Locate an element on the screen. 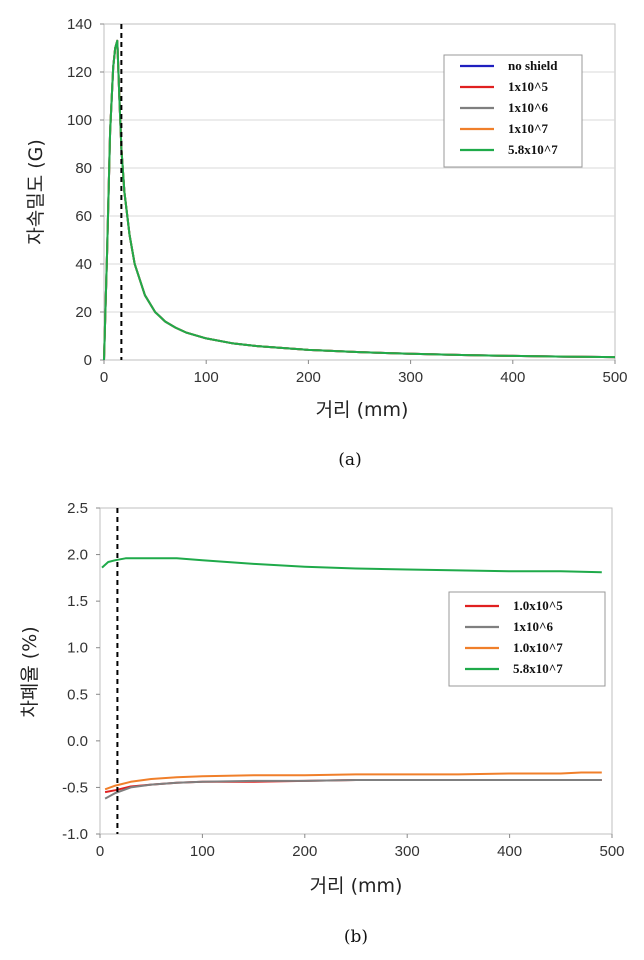  y-tick-label: 40 is located at coordinates (83, 264).